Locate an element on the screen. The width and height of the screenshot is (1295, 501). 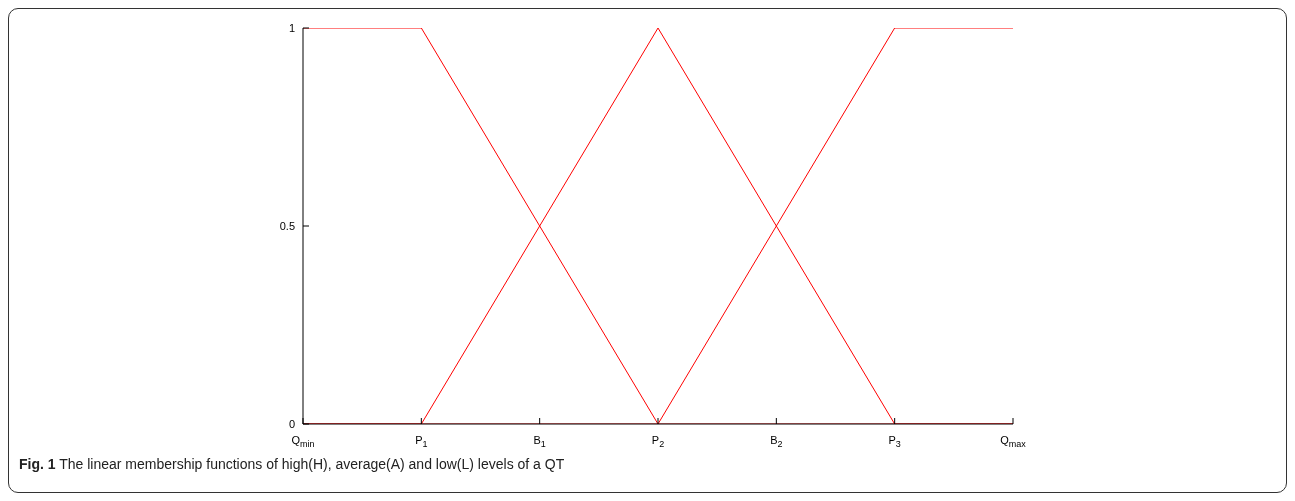
x-tick-label: P$_{2}$ is located at coordinates (658, 441).